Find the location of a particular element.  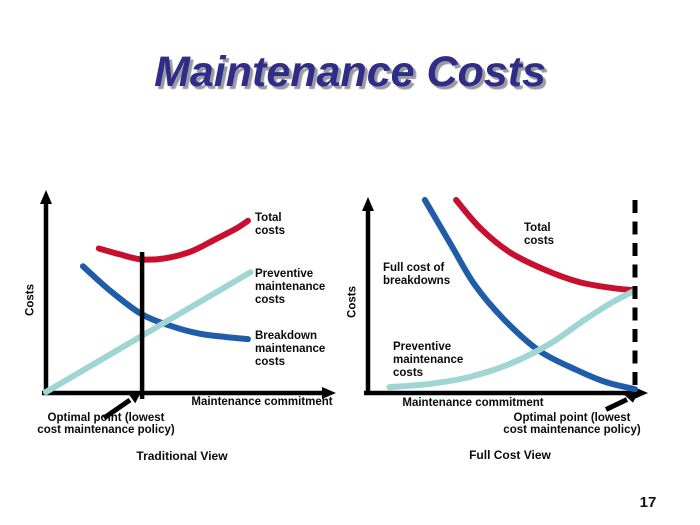

slide-title: Maintenance Costs is located at coordinates (350, 72).